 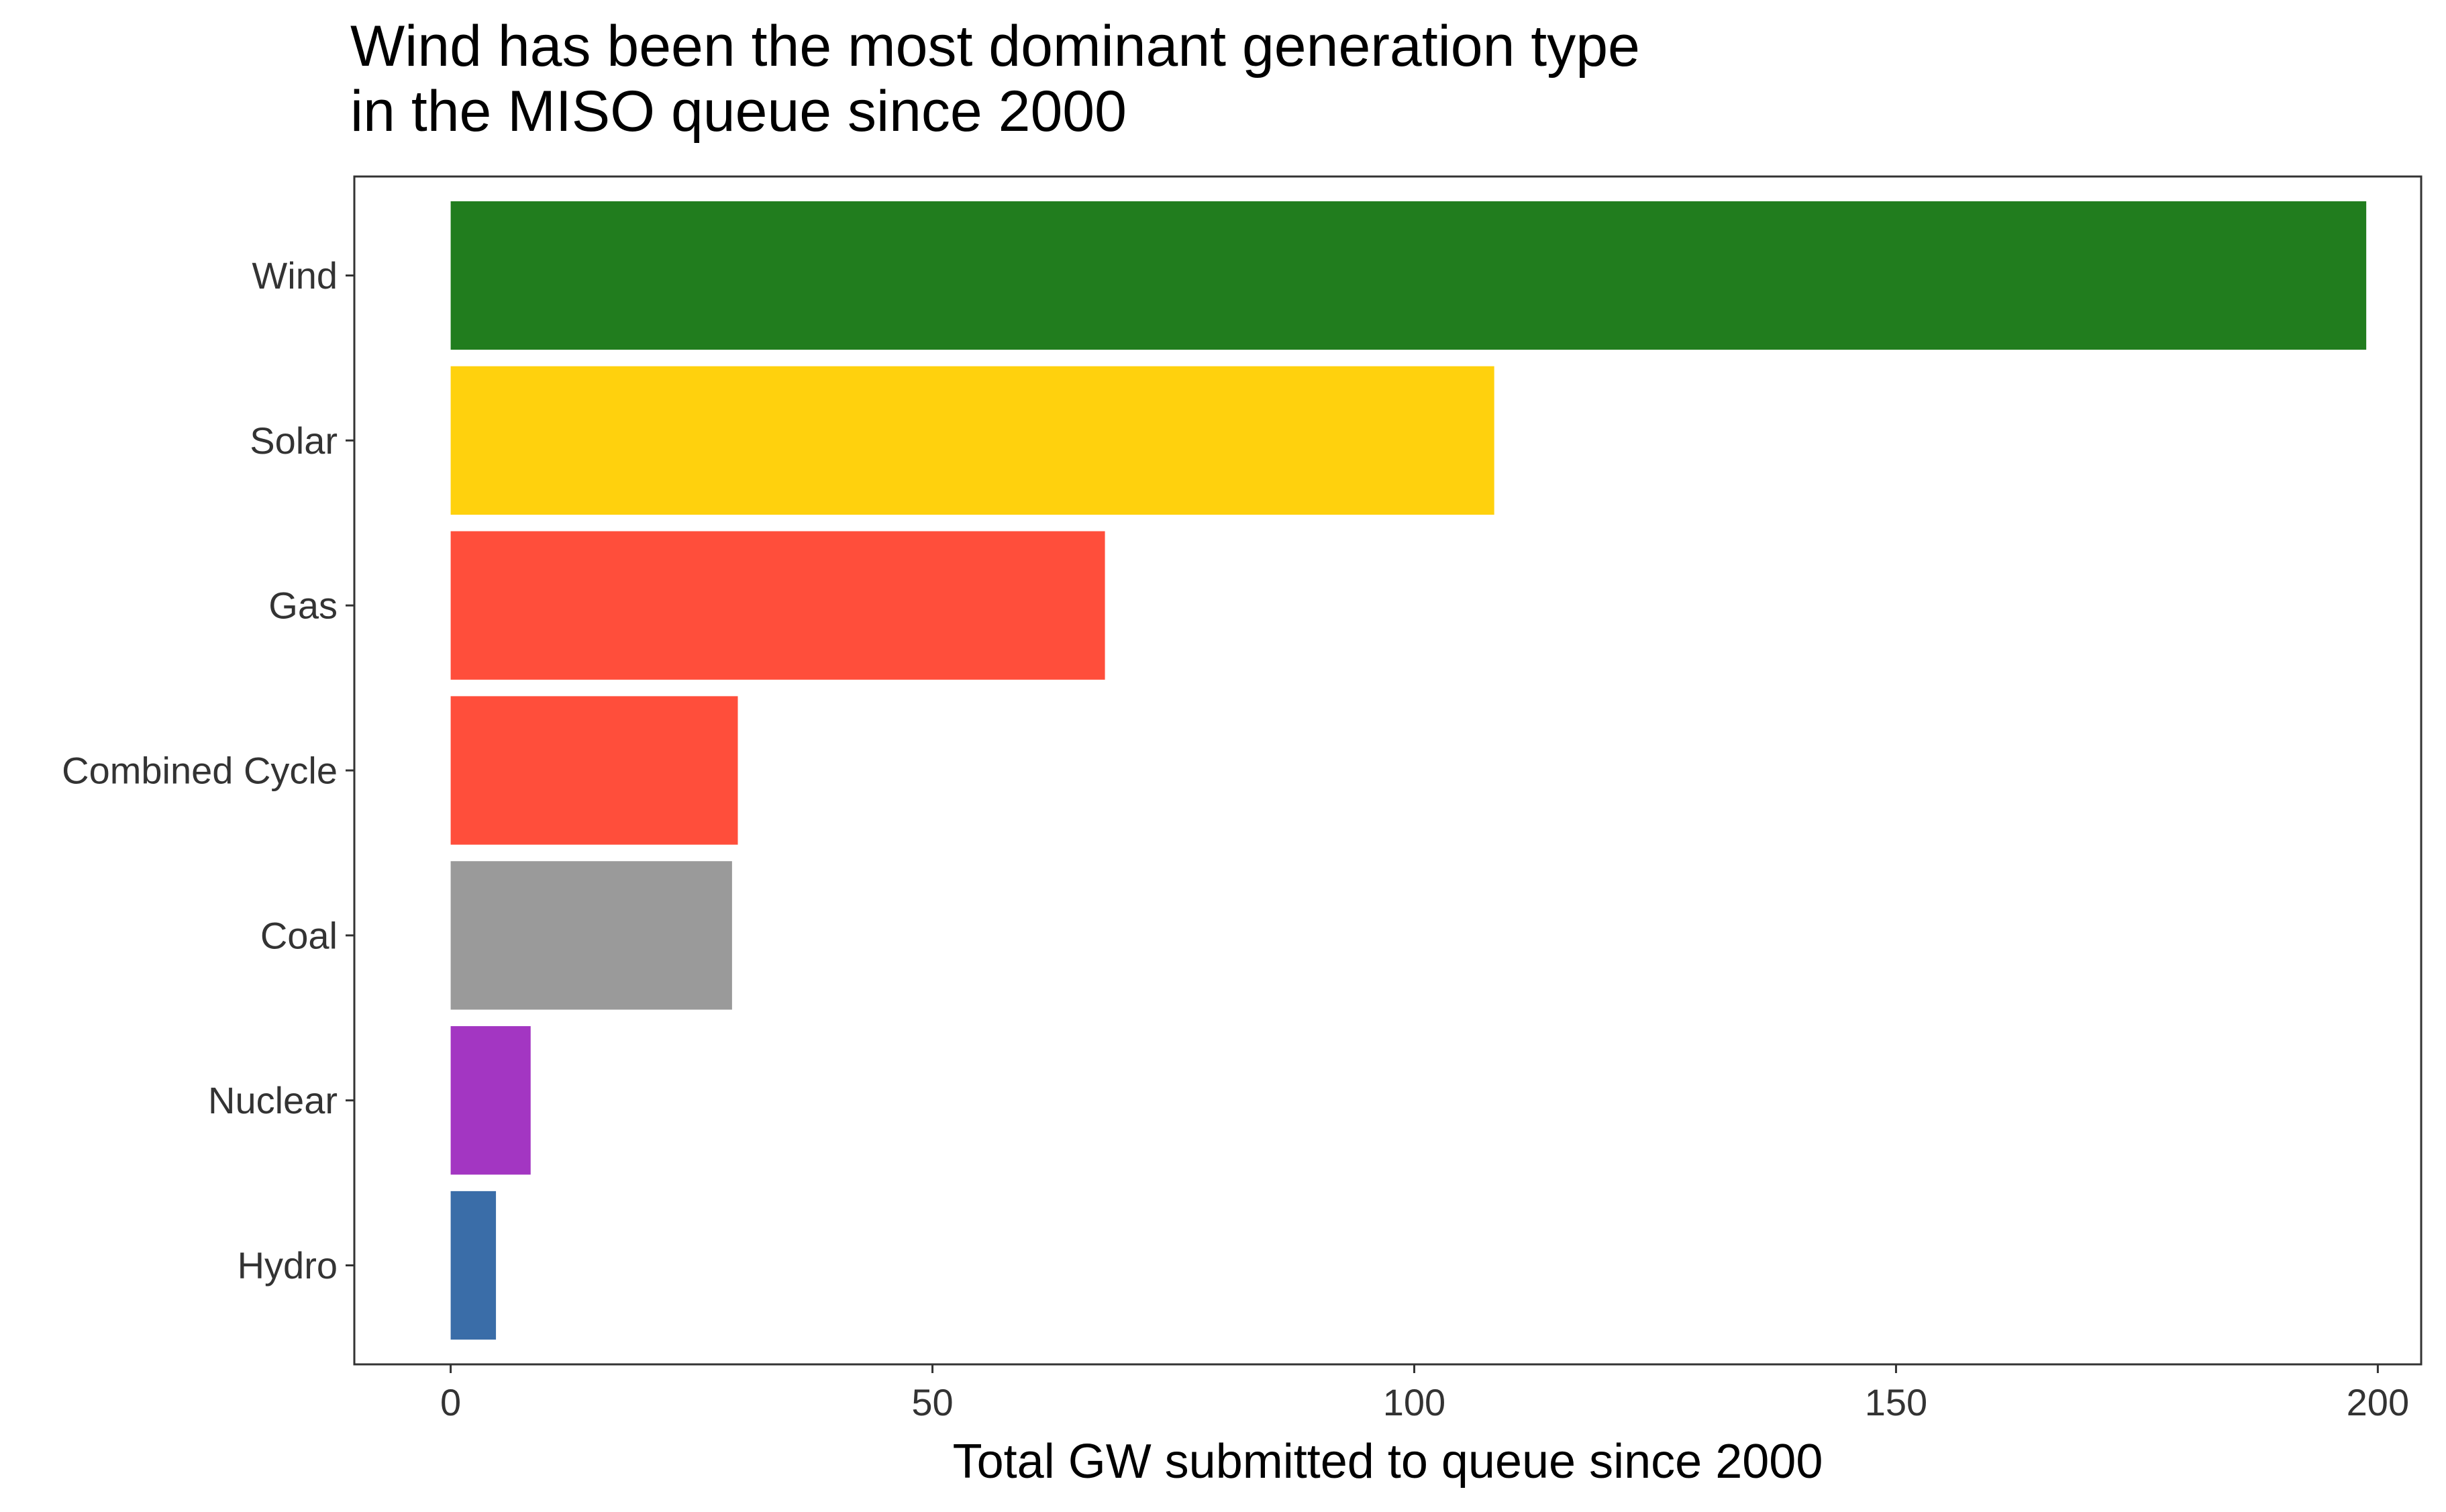 I want to click on x-tick-label: 200, so click(x=2378, y=1402).